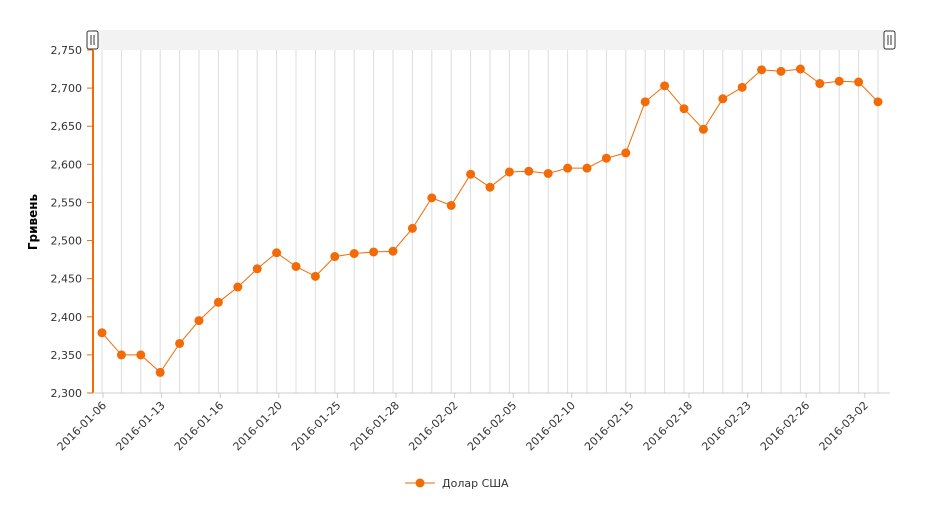  I want to click on y-tick-label: 2,650, so click(67, 126).